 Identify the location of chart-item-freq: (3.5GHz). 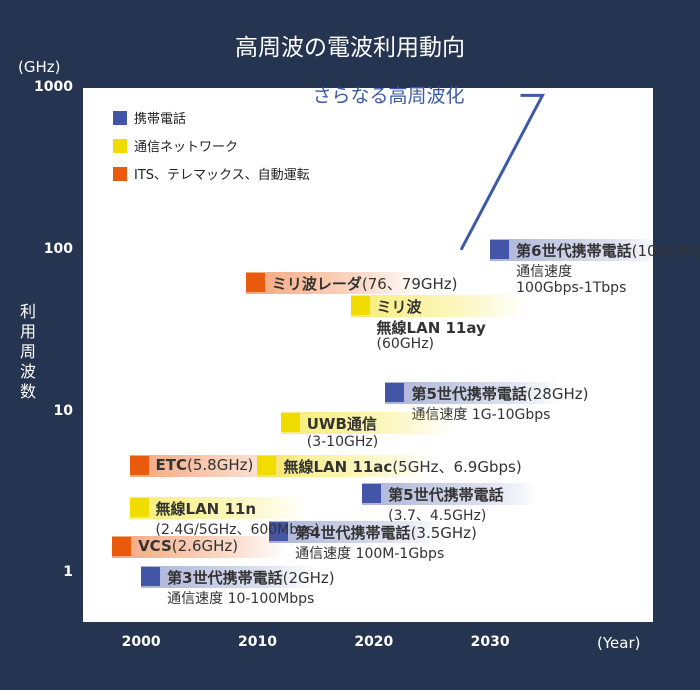
(443, 533).